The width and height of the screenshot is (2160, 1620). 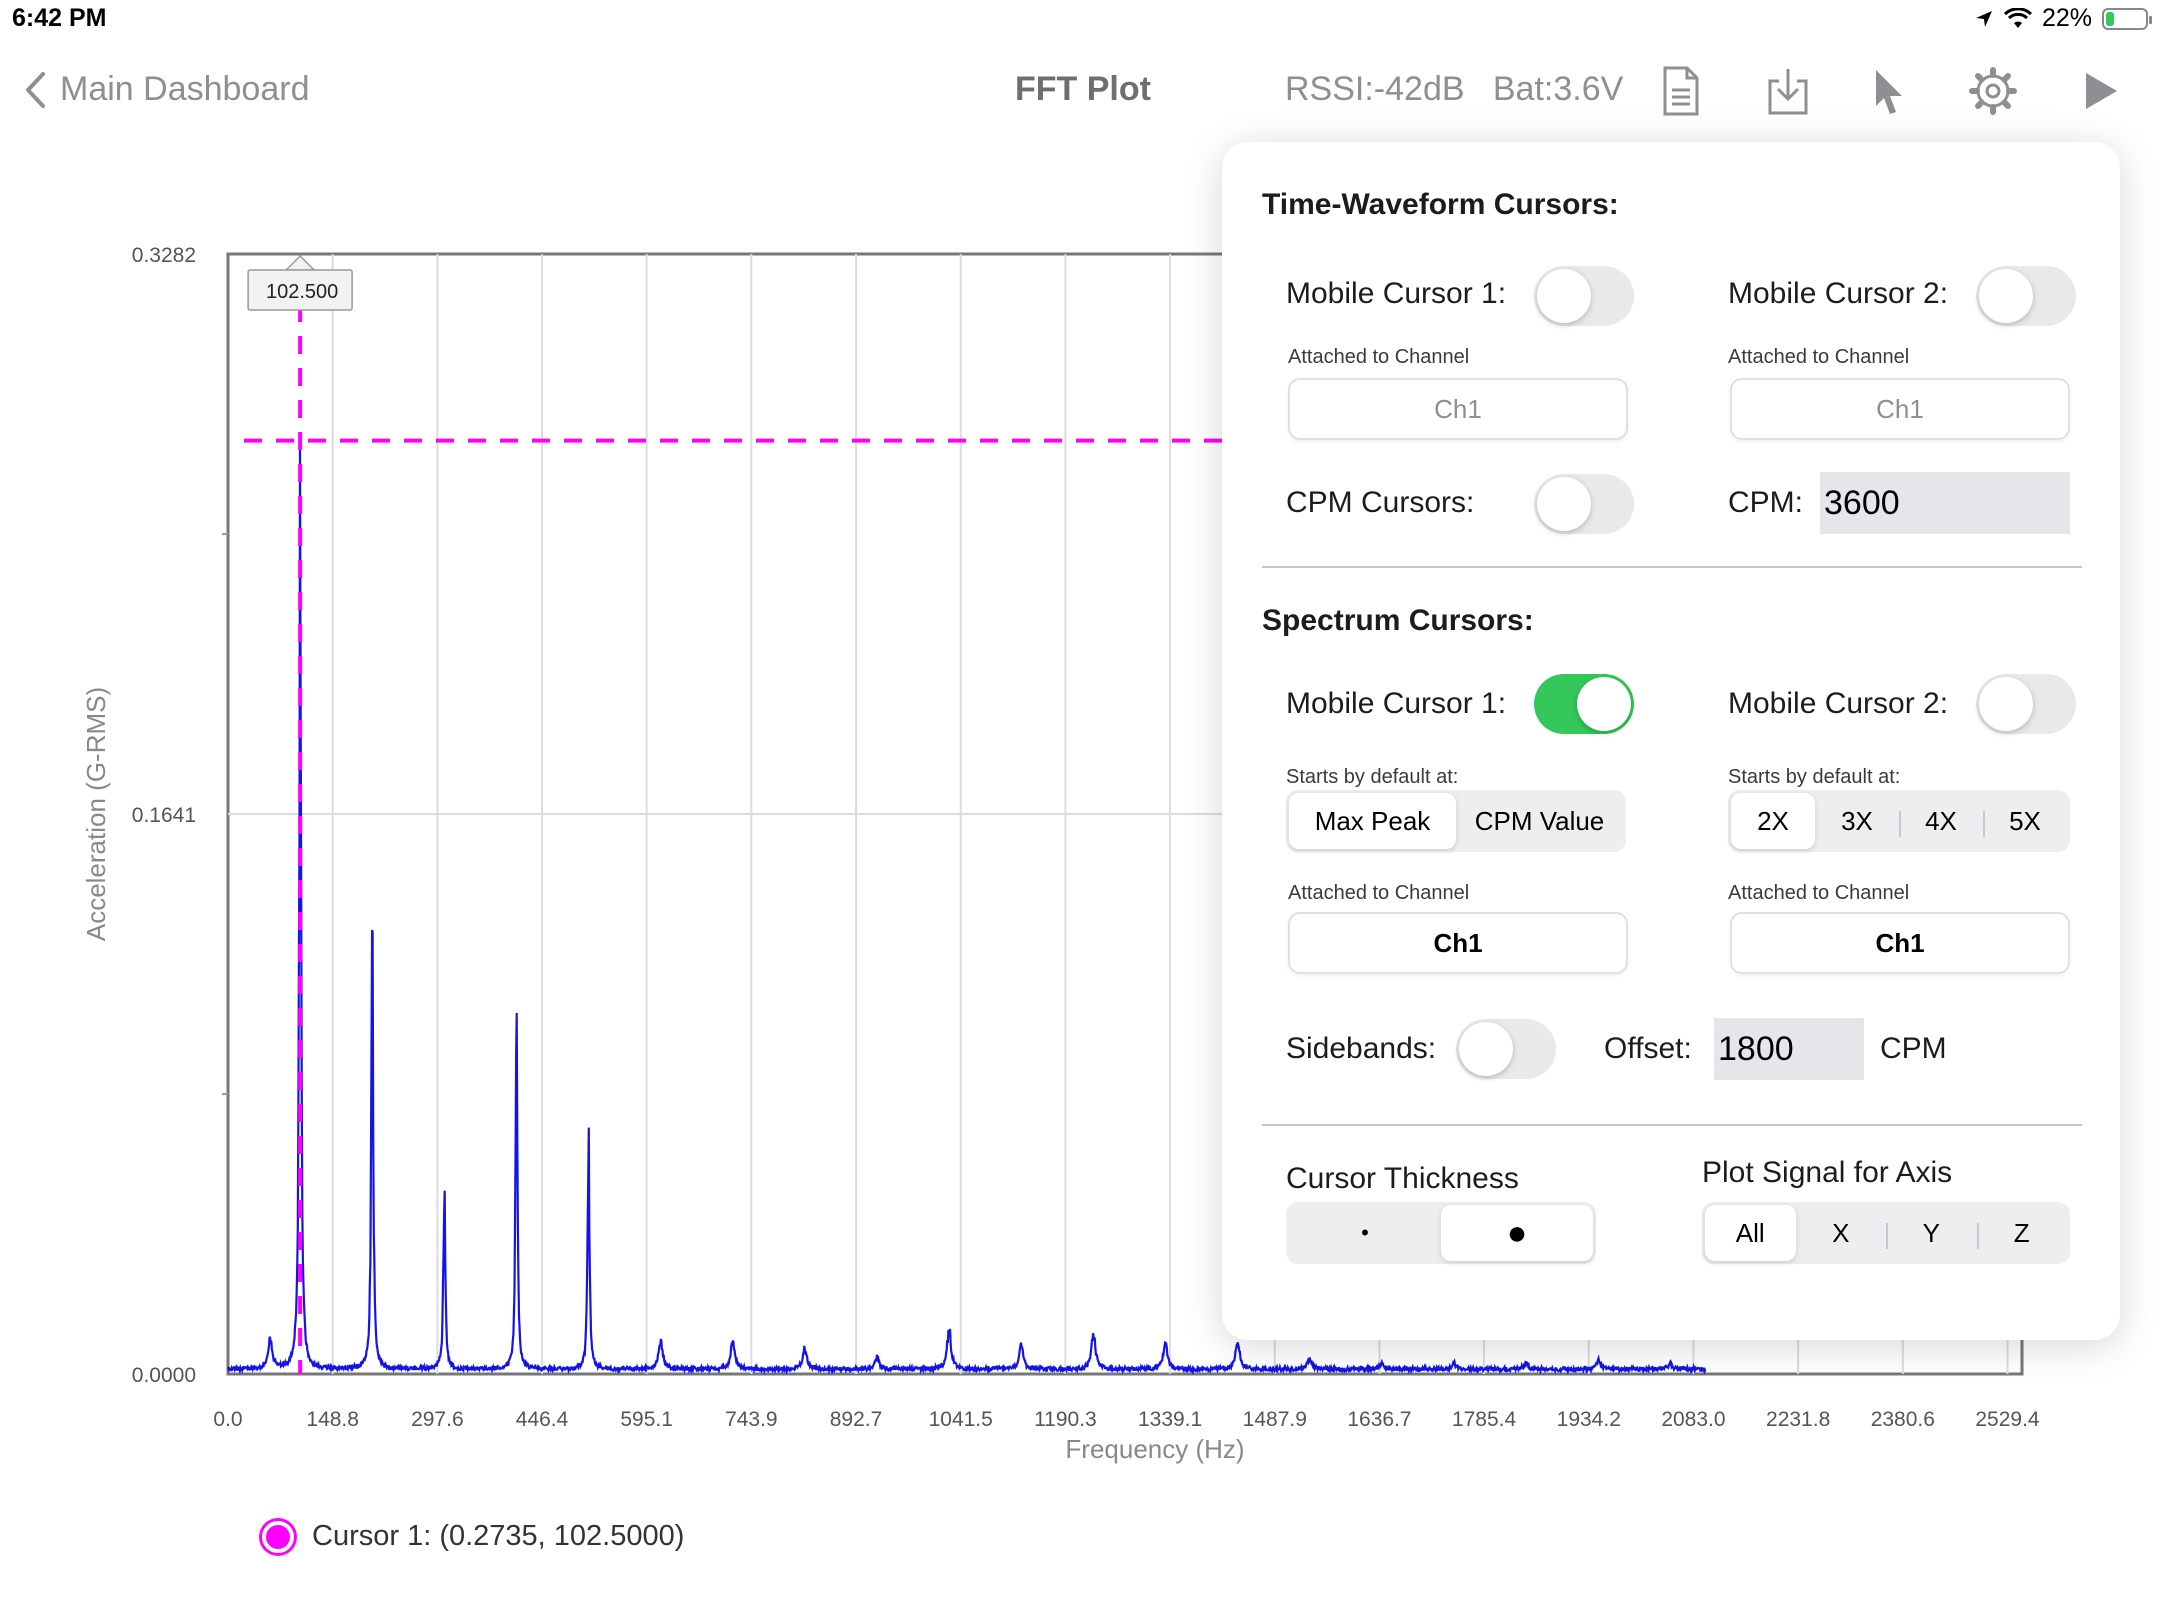 I want to click on x-tick-label: 2380.6, so click(x=1903, y=1419).